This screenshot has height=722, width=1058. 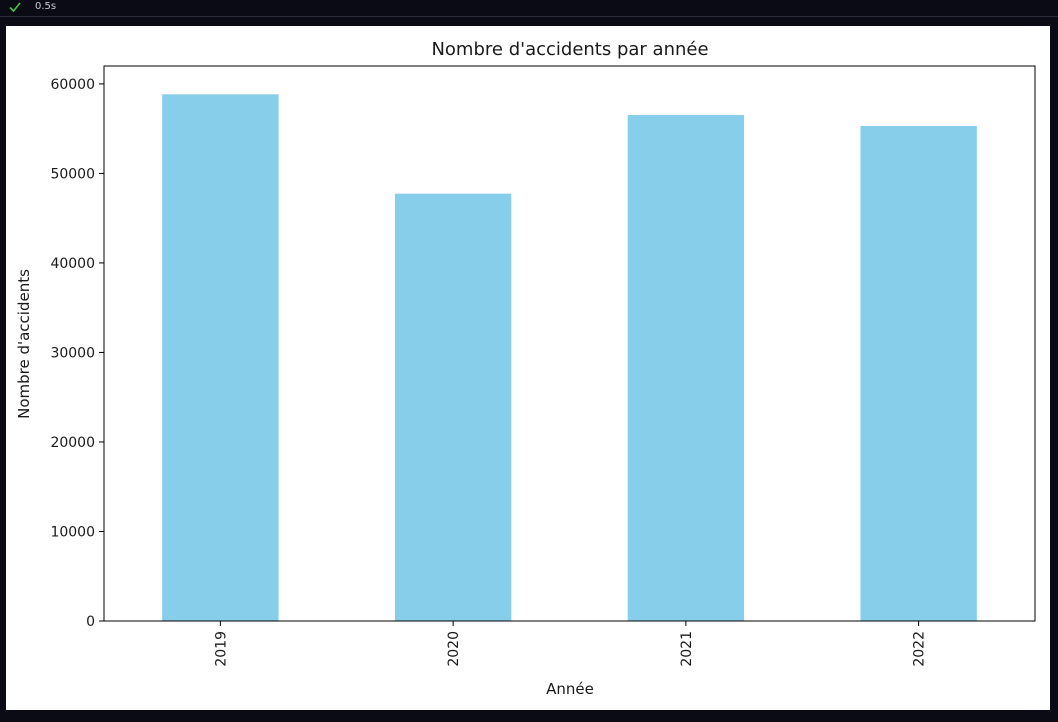 What do you see at coordinates (453, 407) in the screenshot?
I see `bar-2020` at bounding box center [453, 407].